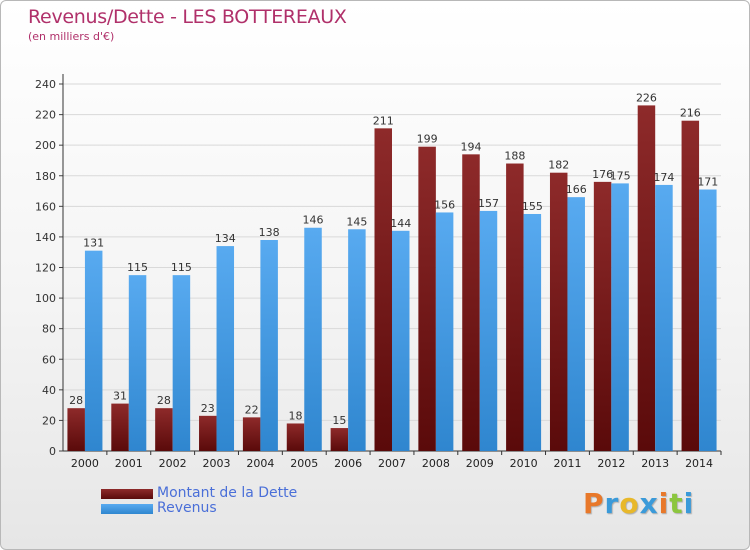 Image resolution: width=750 pixels, height=550 pixels. What do you see at coordinates (49, 359) in the screenshot?
I see `y-tick-label: 60` at bounding box center [49, 359].